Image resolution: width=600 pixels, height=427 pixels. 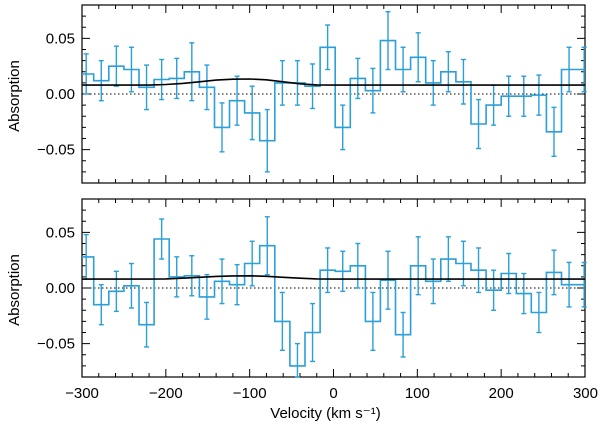 I want to click on xtick-label: 100, so click(x=417, y=393).